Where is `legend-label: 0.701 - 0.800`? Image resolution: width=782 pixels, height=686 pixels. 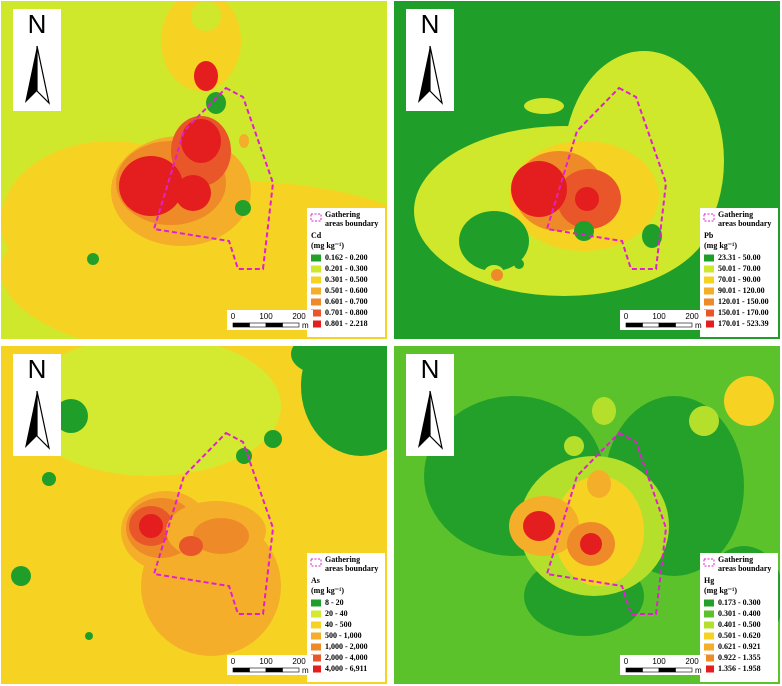 legend-label: 0.701 - 0.800 is located at coordinates (346, 312).